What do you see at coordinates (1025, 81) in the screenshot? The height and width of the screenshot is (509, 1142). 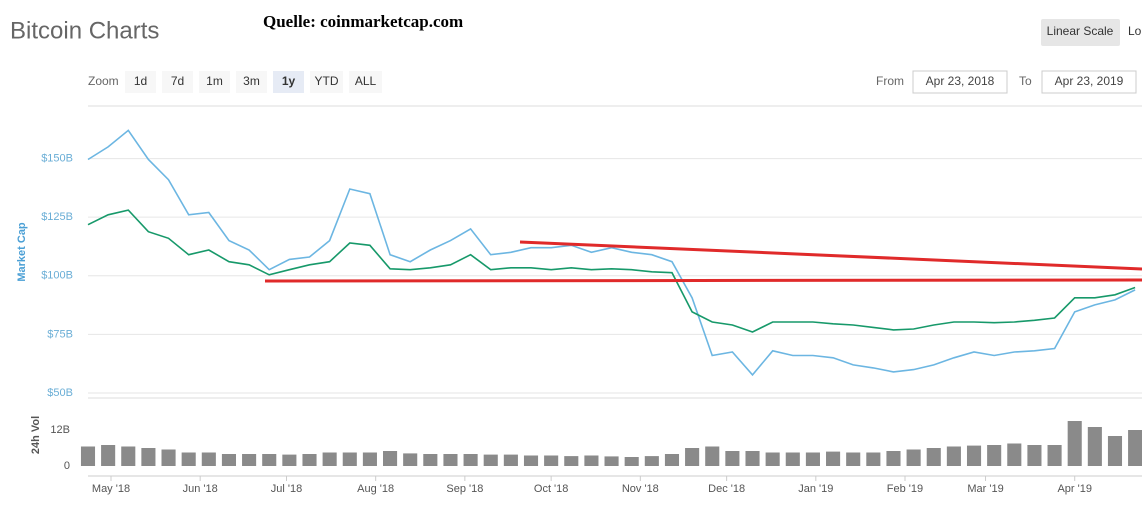 I see `to-label: To` at bounding box center [1025, 81].